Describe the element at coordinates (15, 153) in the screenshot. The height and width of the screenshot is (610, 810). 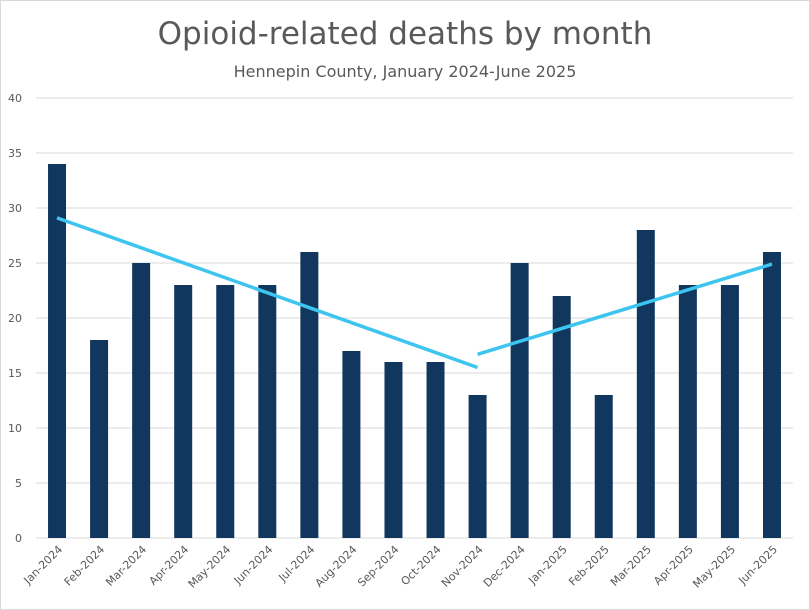
I see `y-tick-label: 35` at that location.